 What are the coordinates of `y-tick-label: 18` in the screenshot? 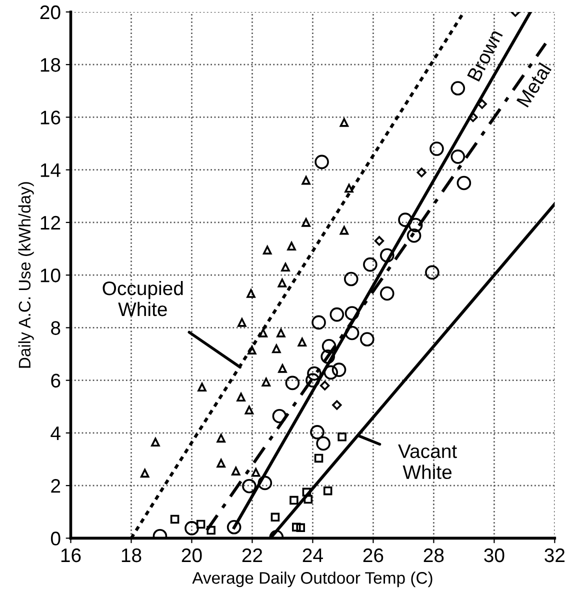 It's located at (50, 65).